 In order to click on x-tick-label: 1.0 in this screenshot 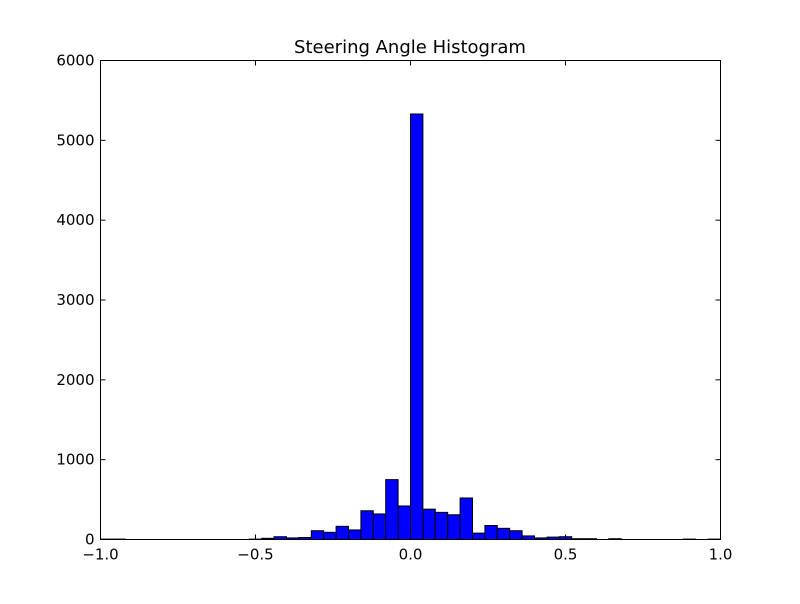, I will do `click(721, 555)`.